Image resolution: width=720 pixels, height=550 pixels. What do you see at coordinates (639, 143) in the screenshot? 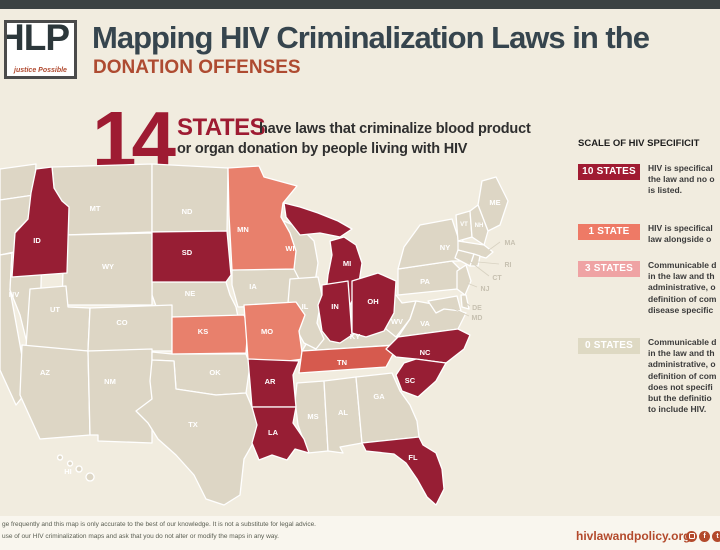
I see `legend-title: SCALE OF HIV SPECIFICIT` at bounding box center [639, 143].